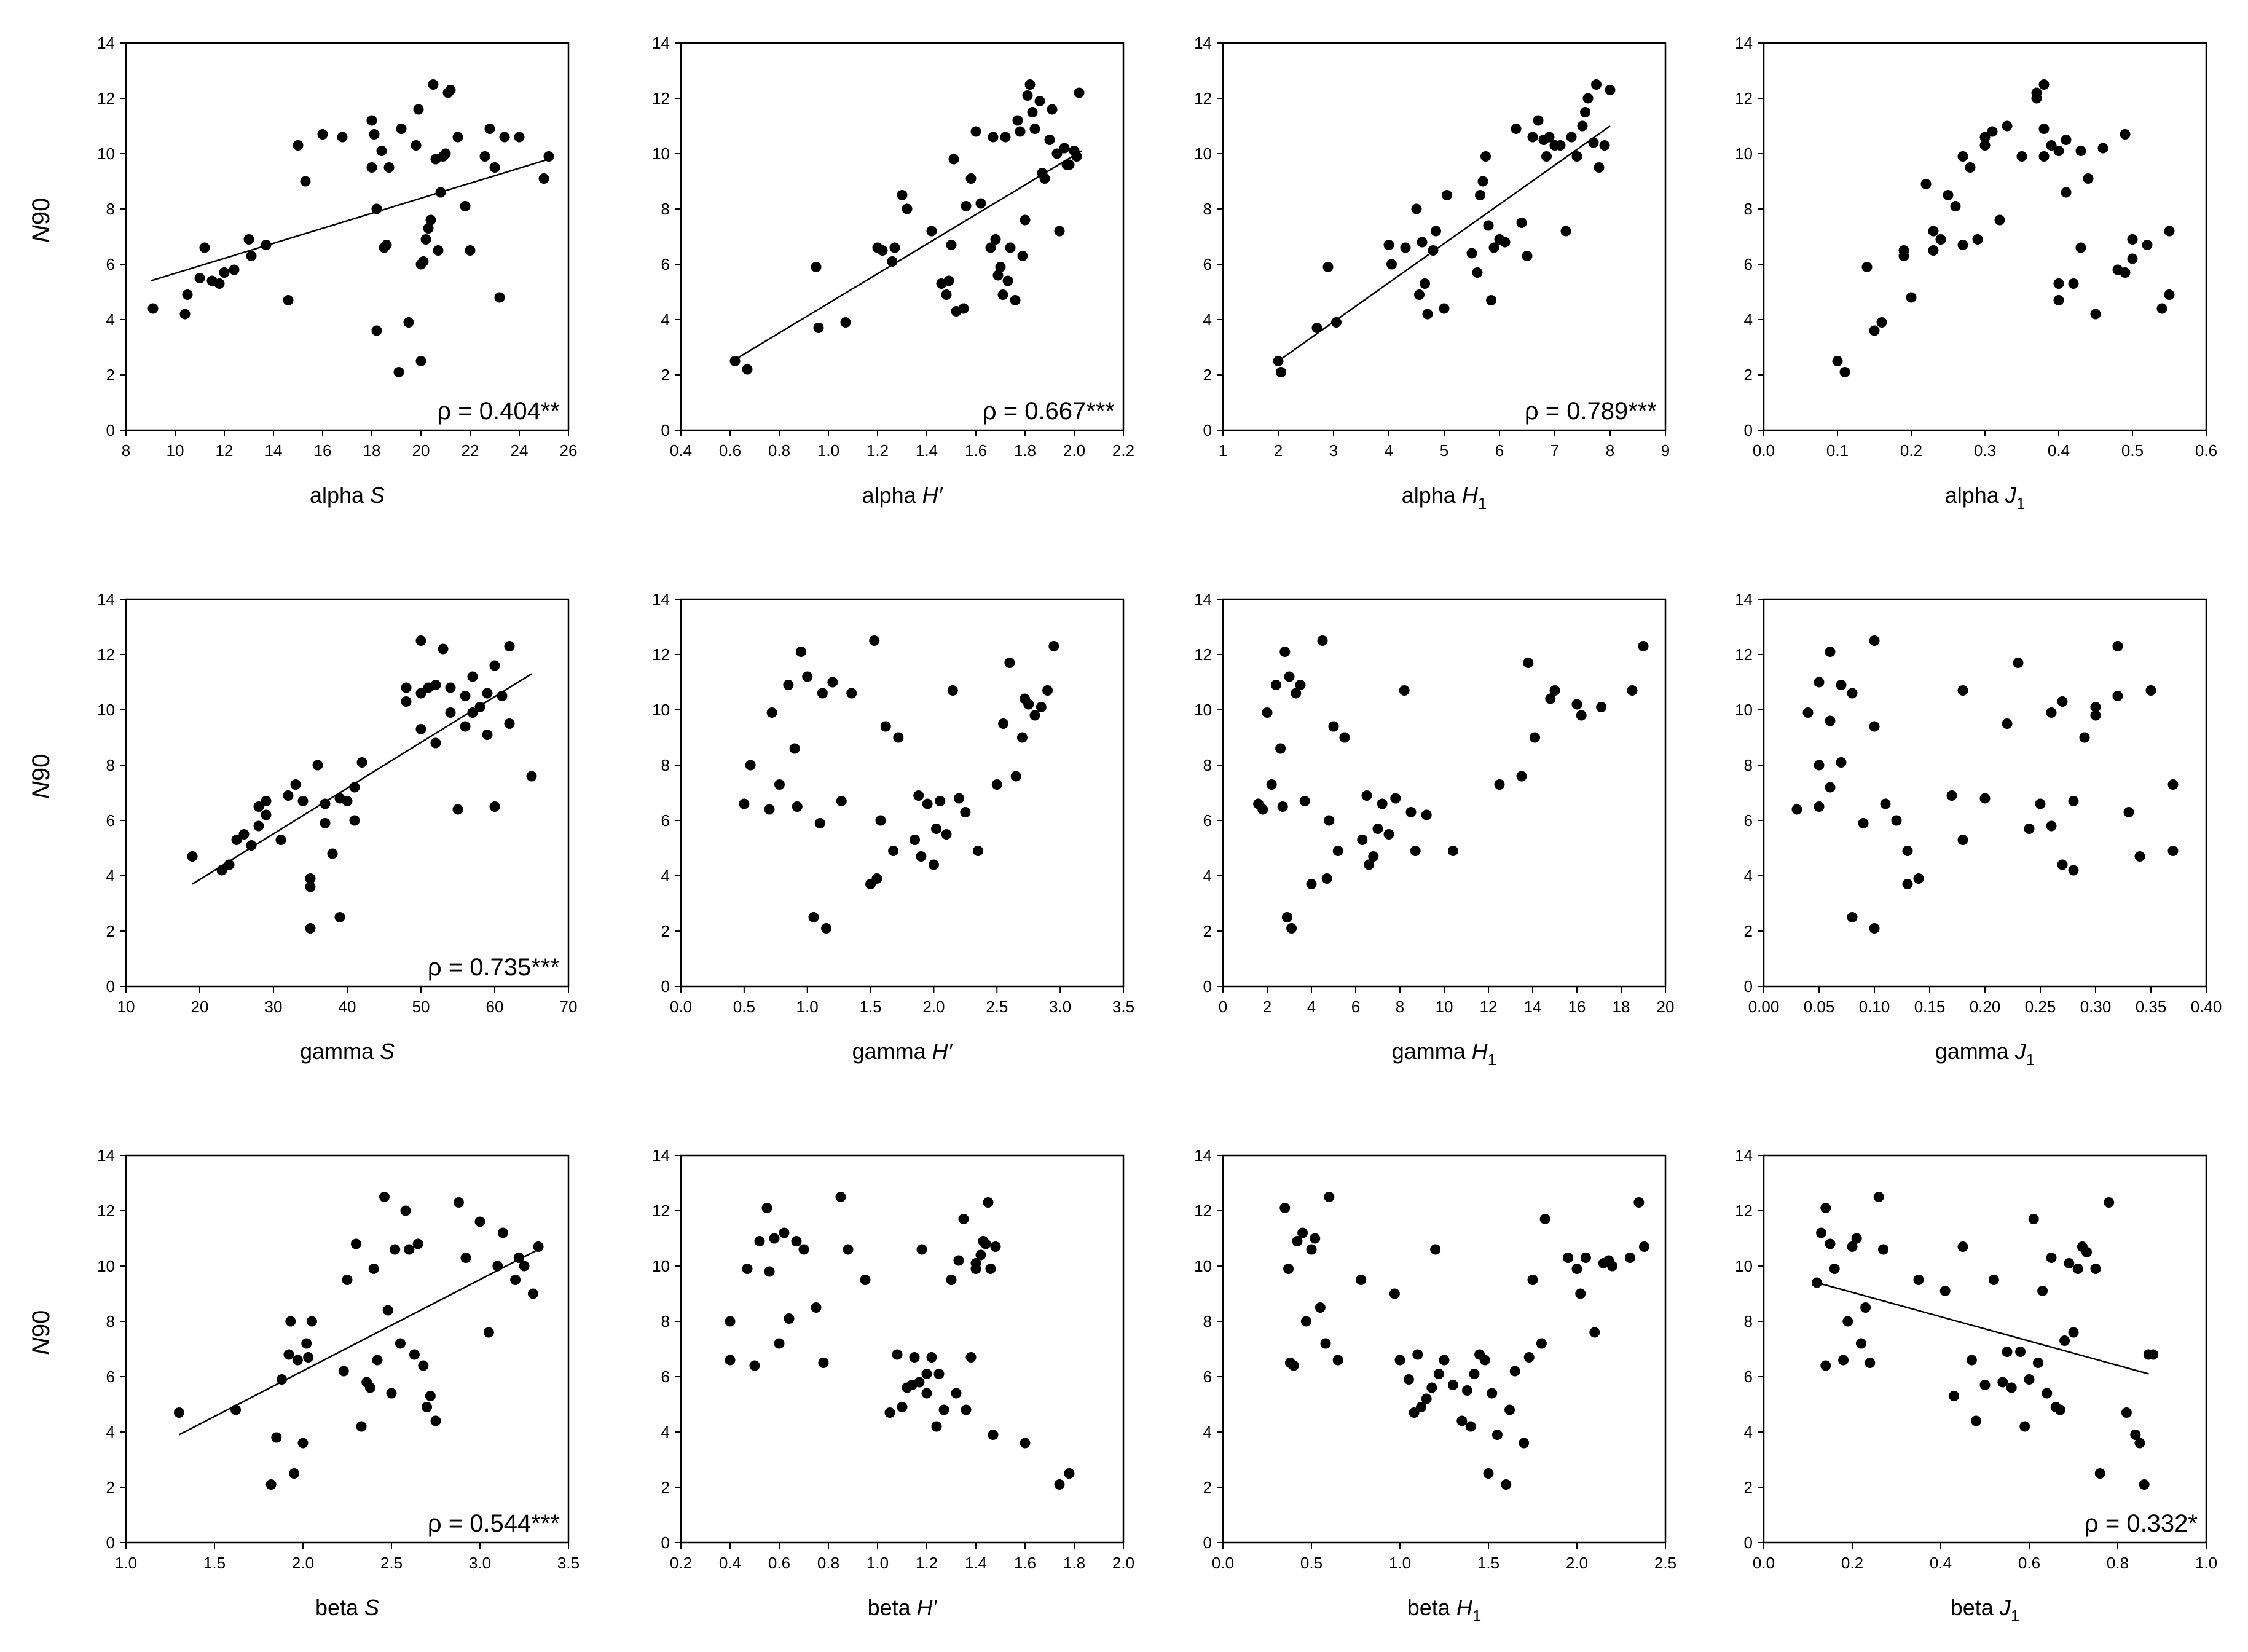 This screenshot has width=2248, height=1652. What do you see at coordinates (1074, 451) in the screenshot?
I see `x-tick-label: 2.0` at bounding box center [1074, 451].